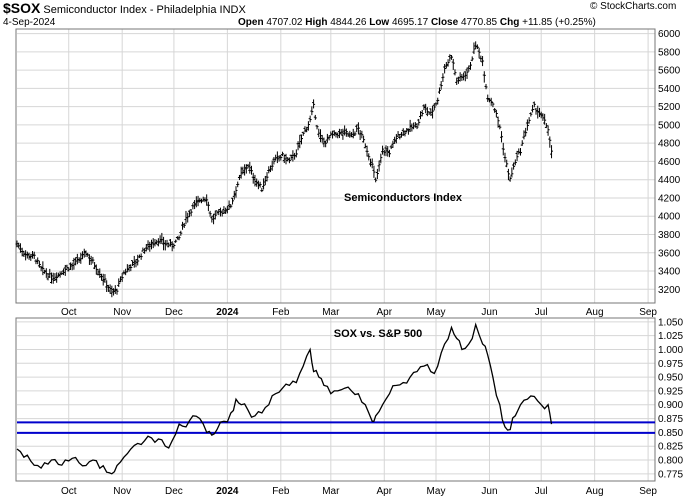 The image size is (700, 499). Describe the element at coordinates (670, 336) in the screenshot. I see `ratio-ytick-label: 1.025` at that location.